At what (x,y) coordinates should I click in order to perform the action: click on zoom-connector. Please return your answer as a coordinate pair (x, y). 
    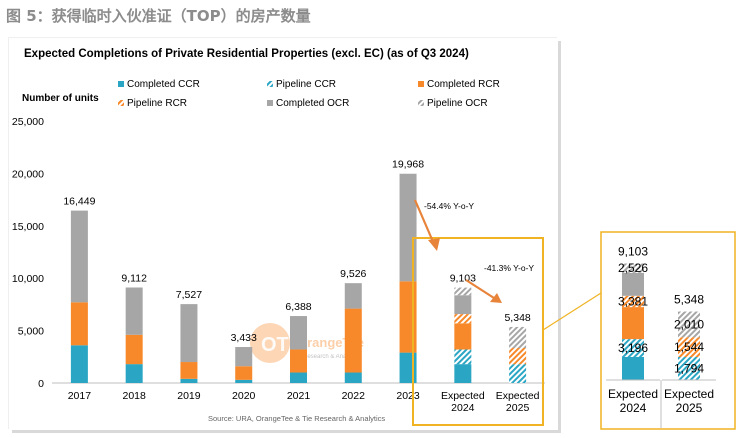
    Looking at the image, I should click on (572, 311).